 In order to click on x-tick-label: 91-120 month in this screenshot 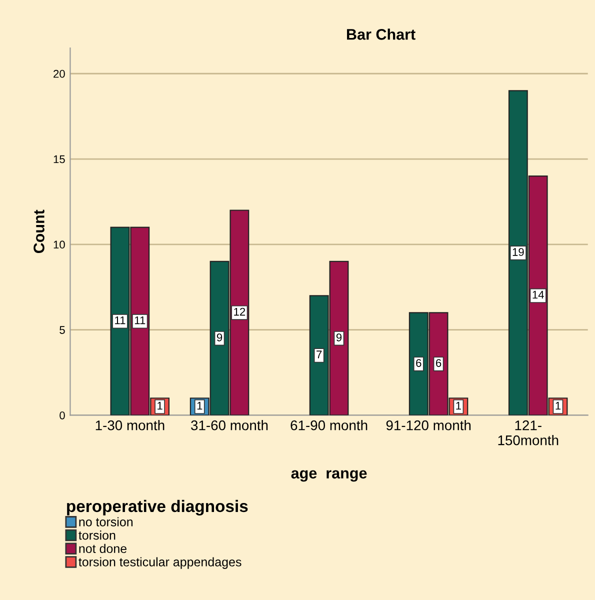, I will do `click(428, 425)`.